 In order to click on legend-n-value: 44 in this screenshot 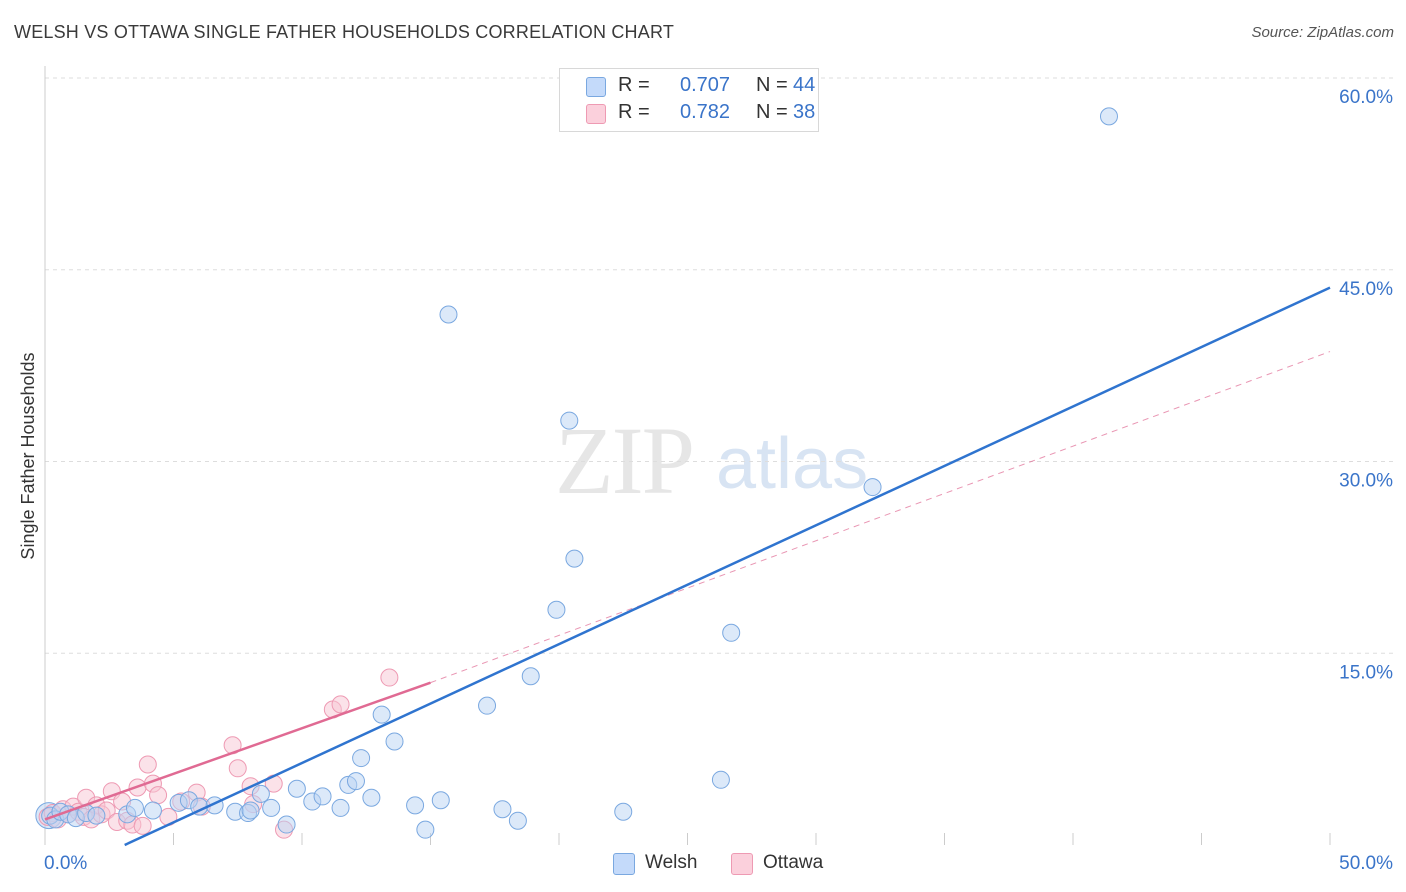, I will do `click(804, 85)`.